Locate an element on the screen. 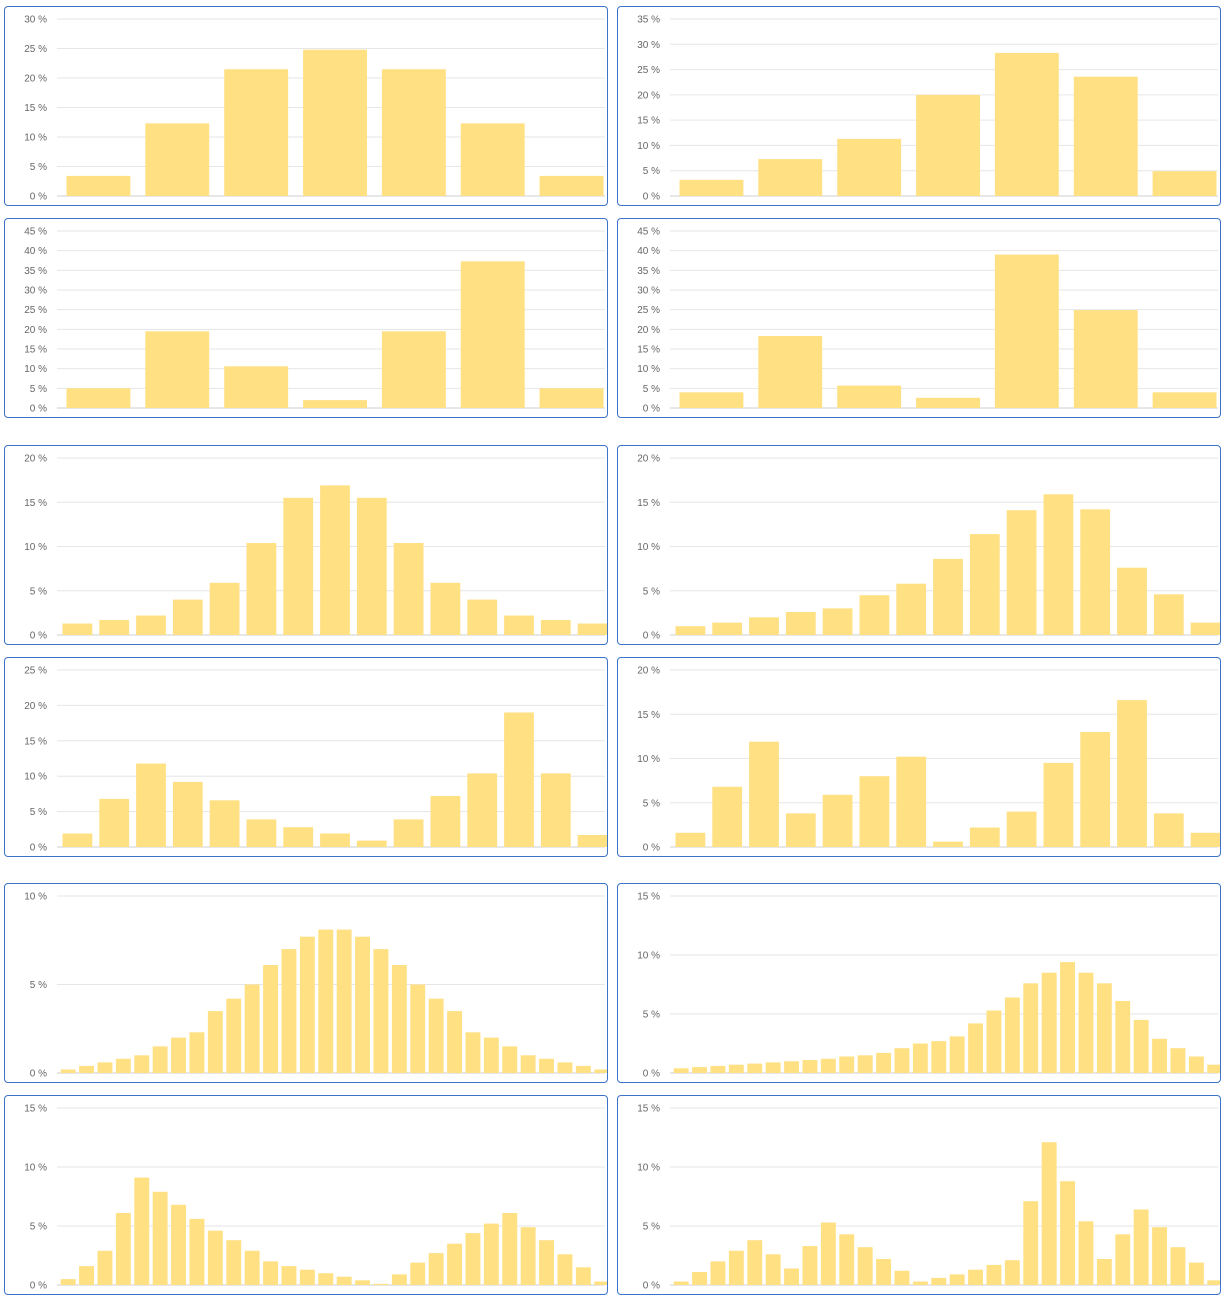 The width and height of the screenshot is (1225, 1302). bar-chart: 0 % 5 % 10 % 15 % is located at coordinates (928, 986).